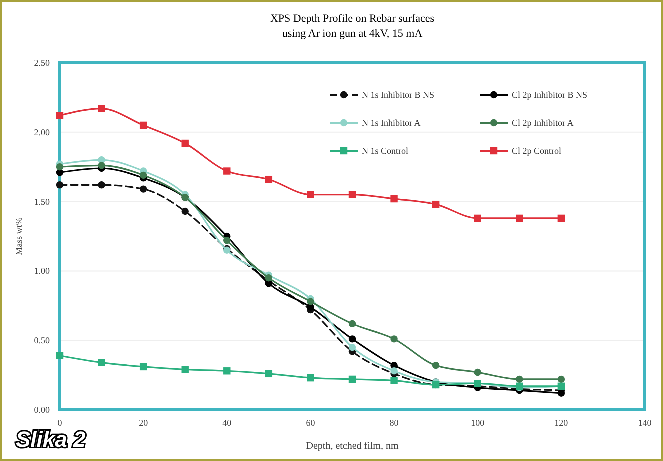  Describe the element at coordinates (352, 19) in the screenshot. I see `chart-title: XPS Depth Profile on Rebar surfaces` at that location.